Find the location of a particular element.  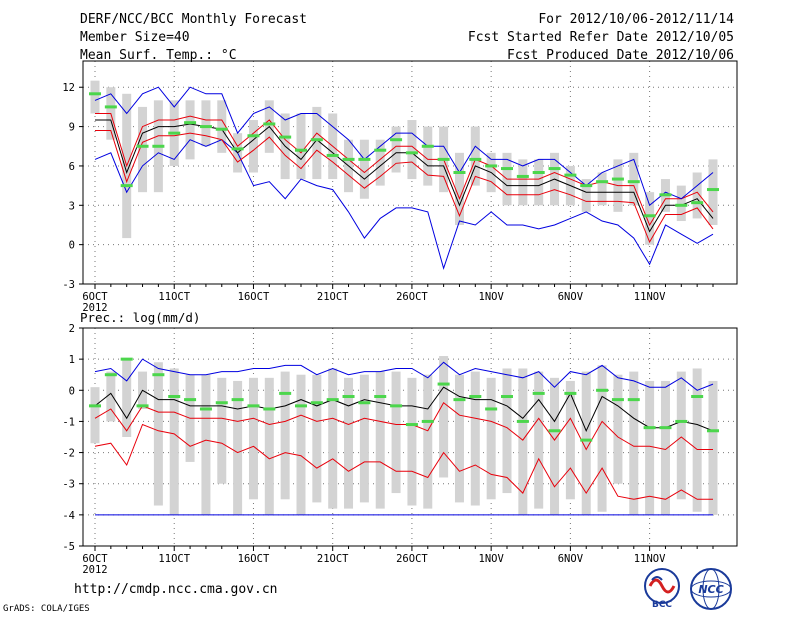

forecast-start-date: Fcst Started Refer Date 2012/10/05 is located at coordinates (600, 37).